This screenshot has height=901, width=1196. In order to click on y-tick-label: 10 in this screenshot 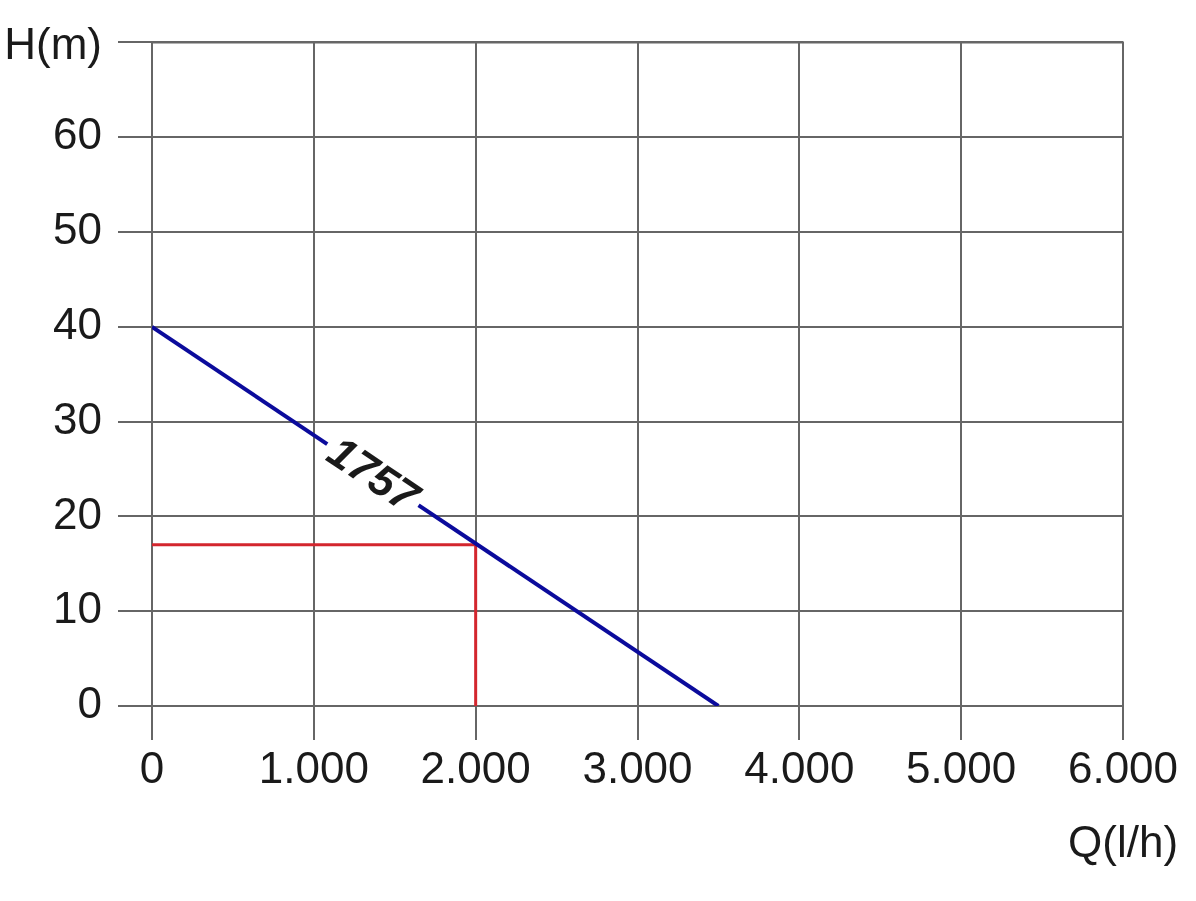, I will do `click(77, 608)`.